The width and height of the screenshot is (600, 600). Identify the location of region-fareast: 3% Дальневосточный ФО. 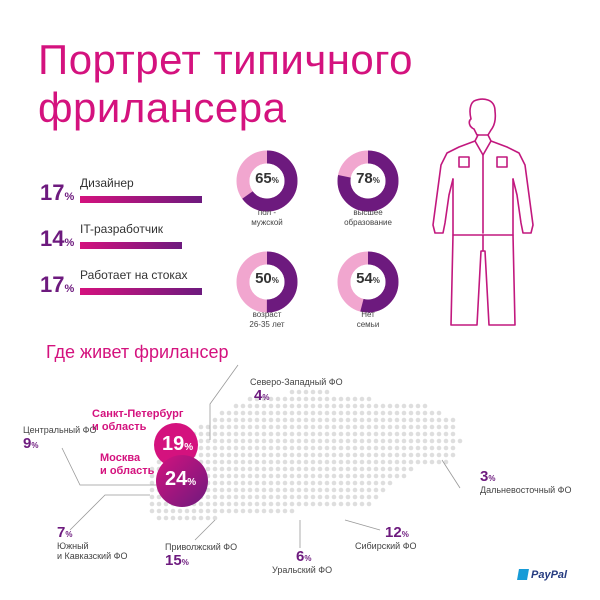
(526, 481).